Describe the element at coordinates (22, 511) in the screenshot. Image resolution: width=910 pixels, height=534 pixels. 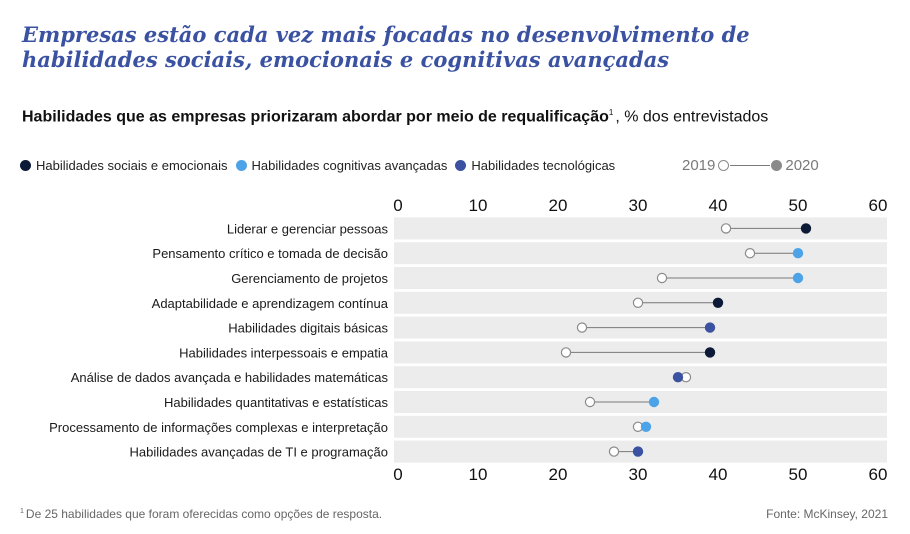
I see `footnote-marker: 1` at that location.